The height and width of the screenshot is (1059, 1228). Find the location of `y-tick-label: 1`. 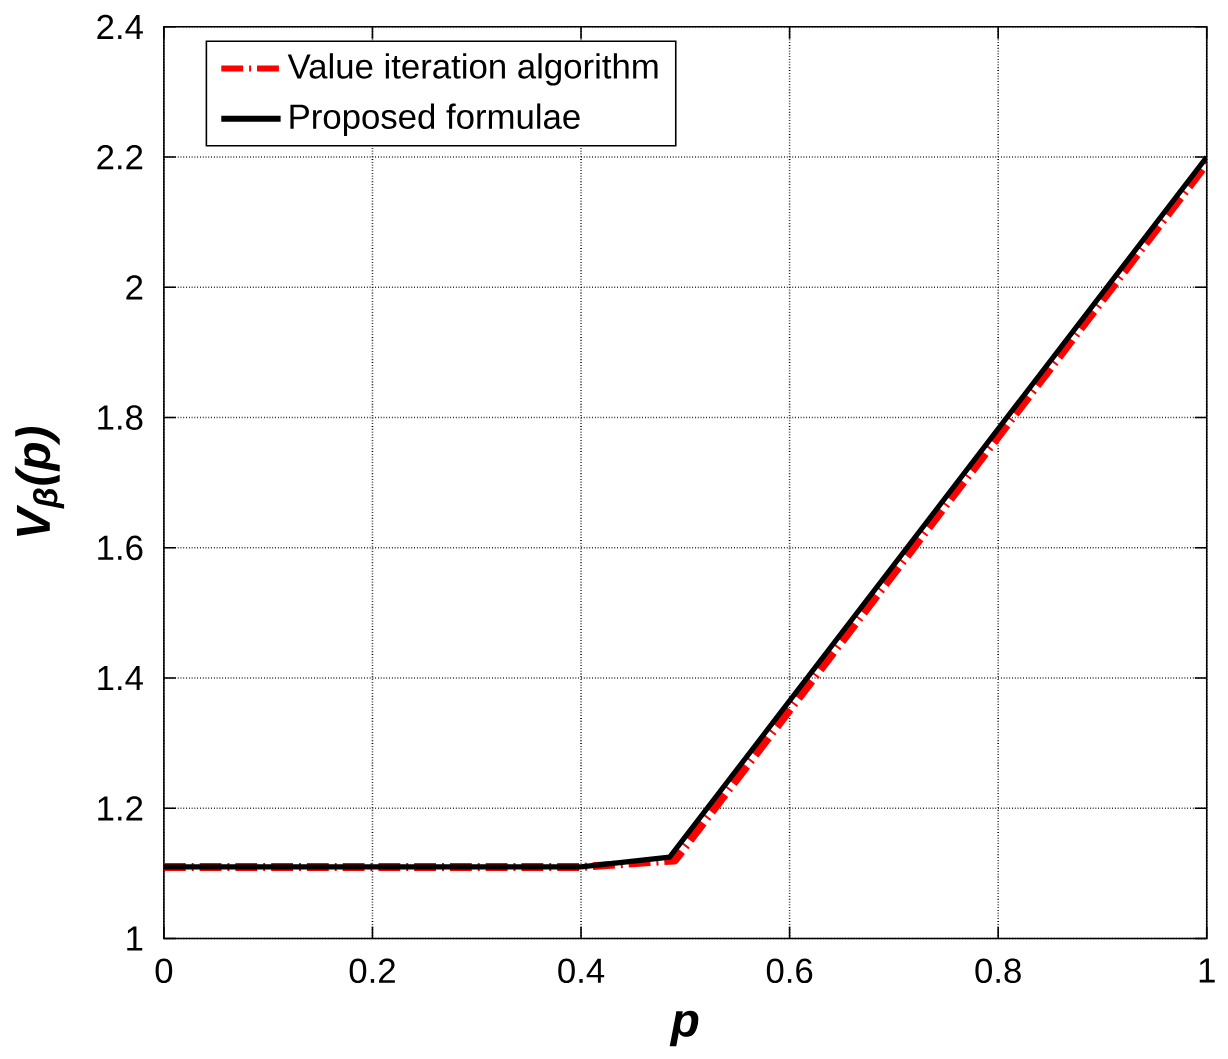

y-tick-label: 1 is located at coordinates (135, 938).